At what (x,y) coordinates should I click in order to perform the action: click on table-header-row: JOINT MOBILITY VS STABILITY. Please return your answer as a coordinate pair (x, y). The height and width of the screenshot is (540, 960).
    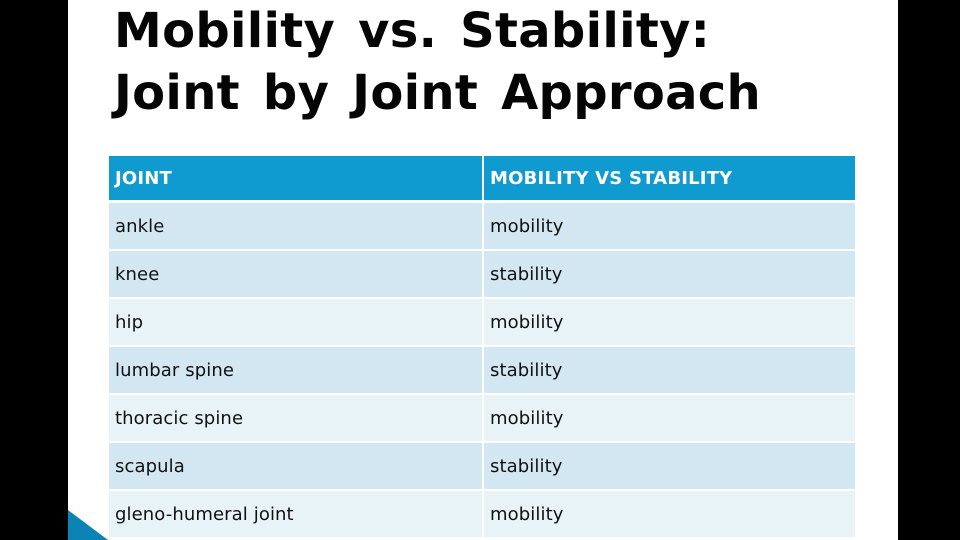
    Looking at the image, I should click on (482, 179).